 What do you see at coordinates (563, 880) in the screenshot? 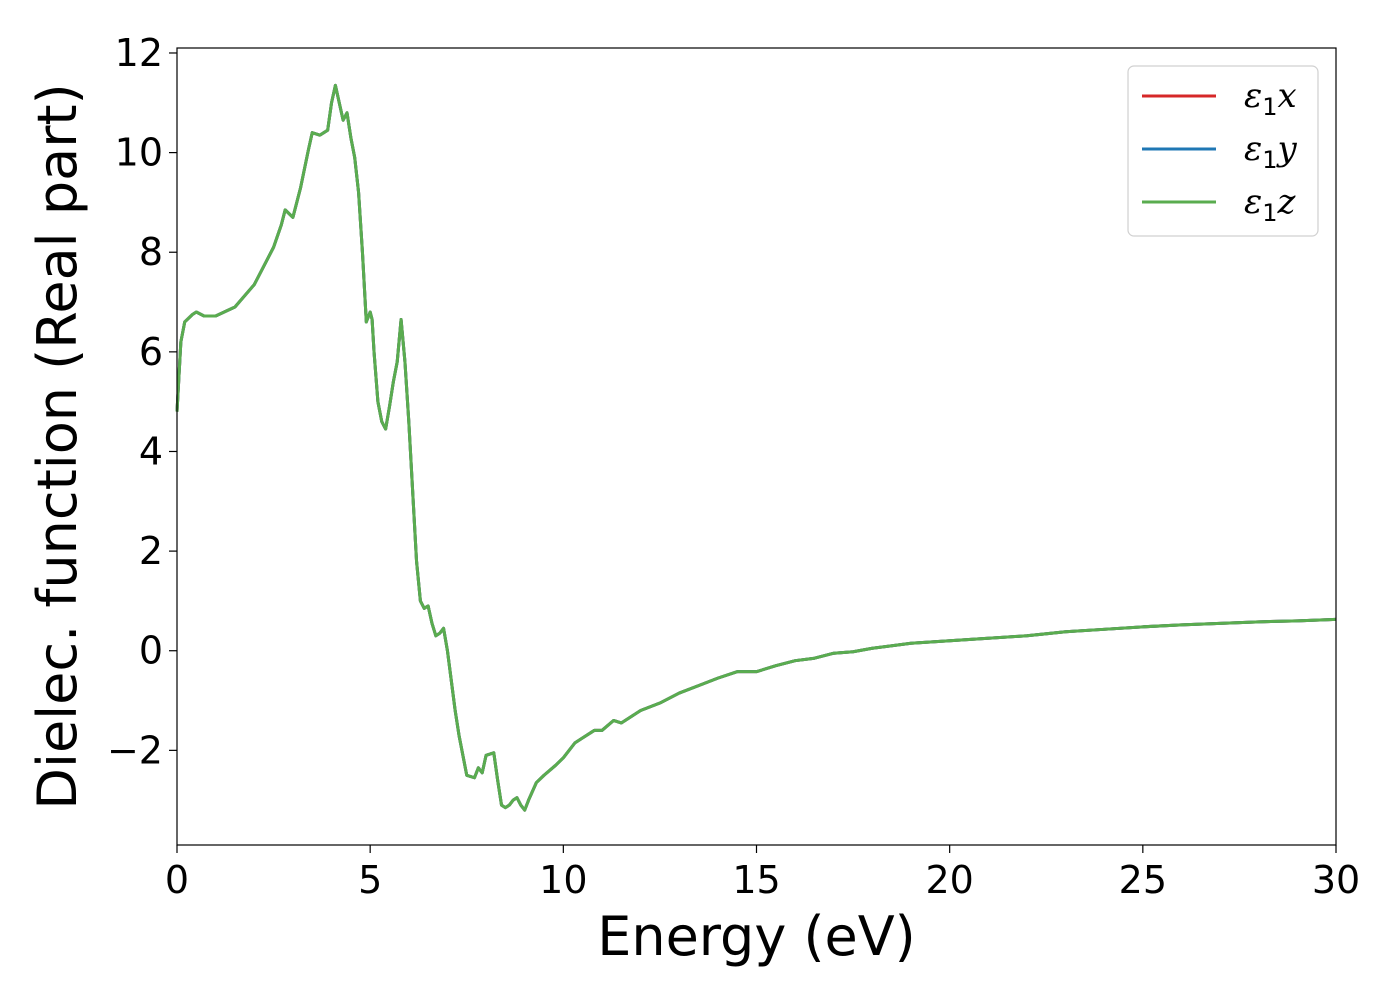
I see `x-tick-label: 10` at bounding box center [563, 880].